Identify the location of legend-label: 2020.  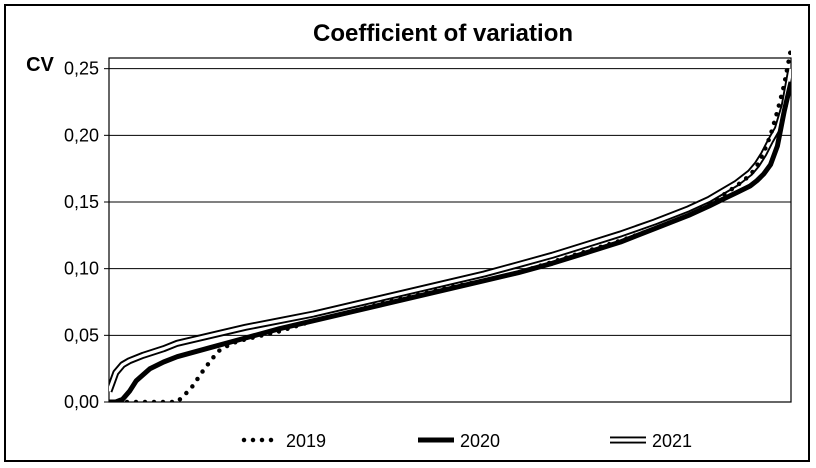
(480, 441).